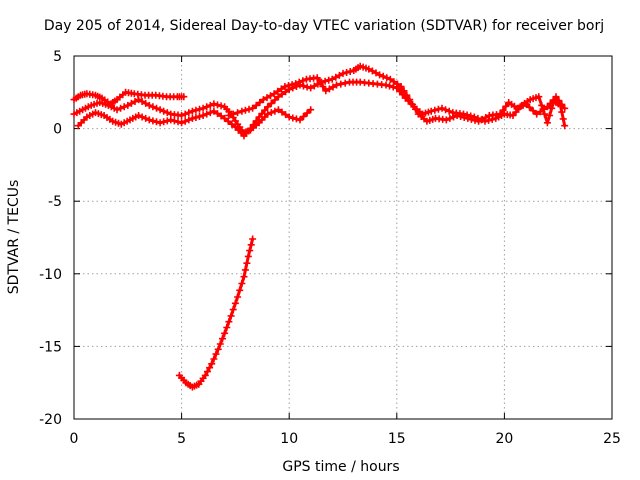  I want to click on series-track-c, so click(321, 101).